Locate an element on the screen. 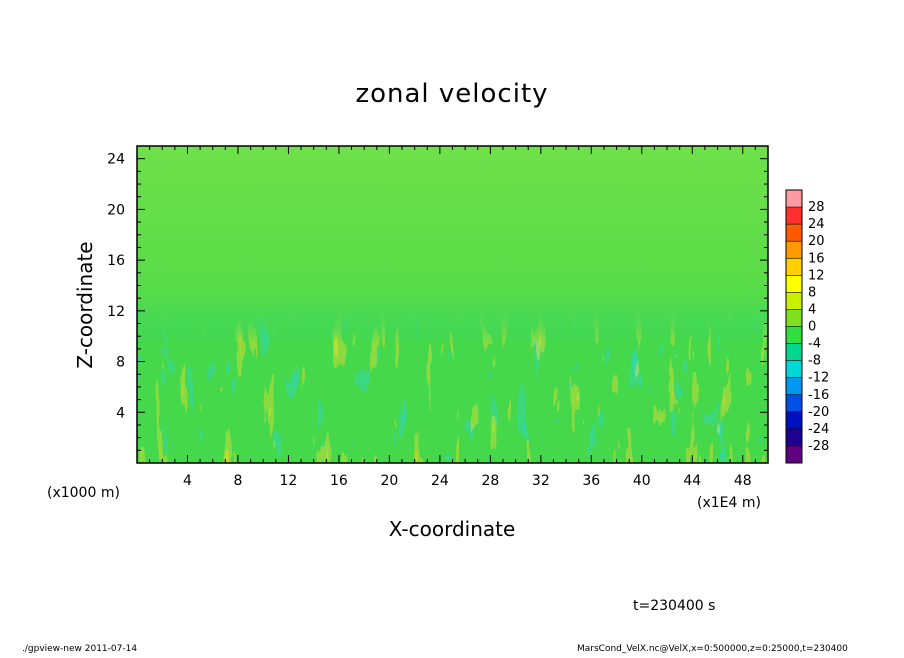  colorbar-label: 20 is located at coordinates (816, 241).